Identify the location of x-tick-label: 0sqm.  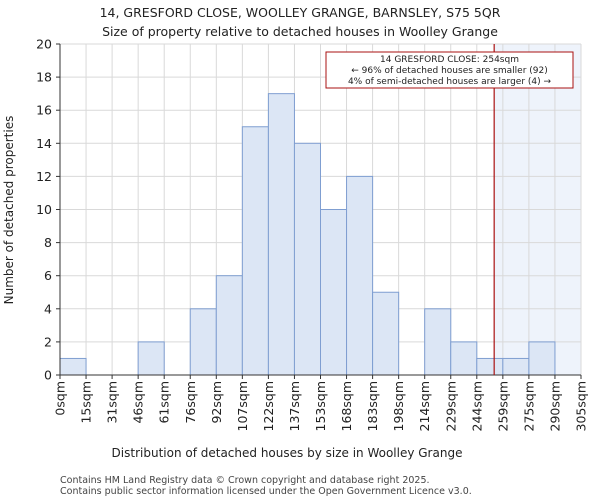
(60, 398).